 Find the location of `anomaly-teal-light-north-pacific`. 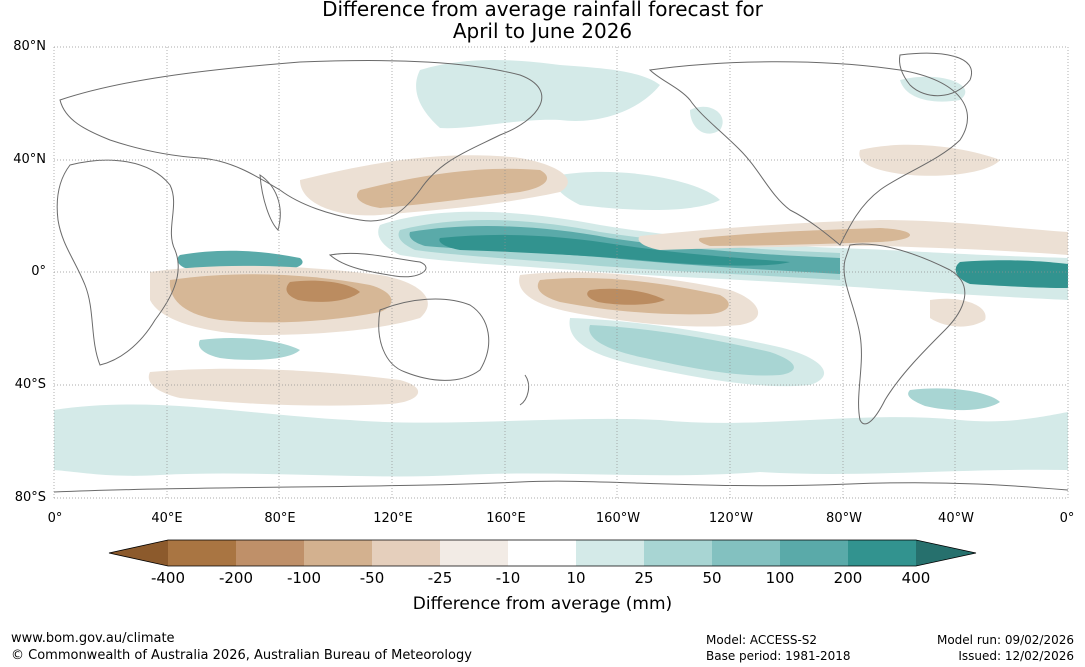

anomaly-teal-light-north-pacific is located at coordinates (638, 190).